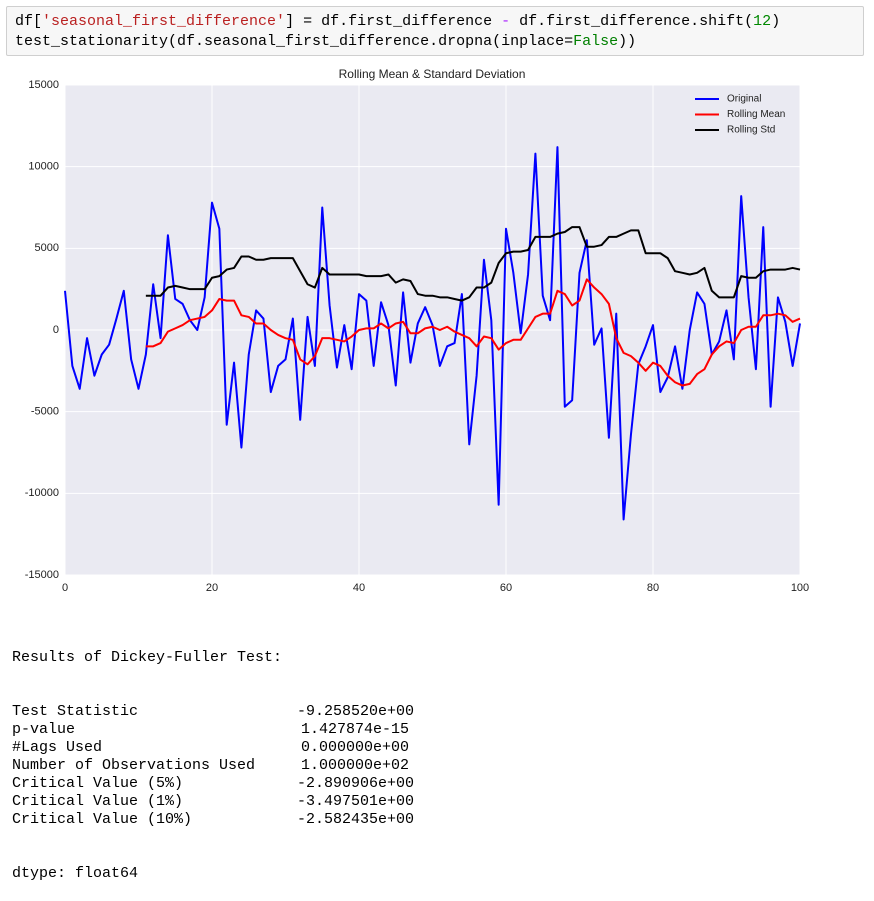 This screenshot has width=874, height=901. I want to click on output-row: Critical Value (1%) -3.497501e+00, so click(213, 802).